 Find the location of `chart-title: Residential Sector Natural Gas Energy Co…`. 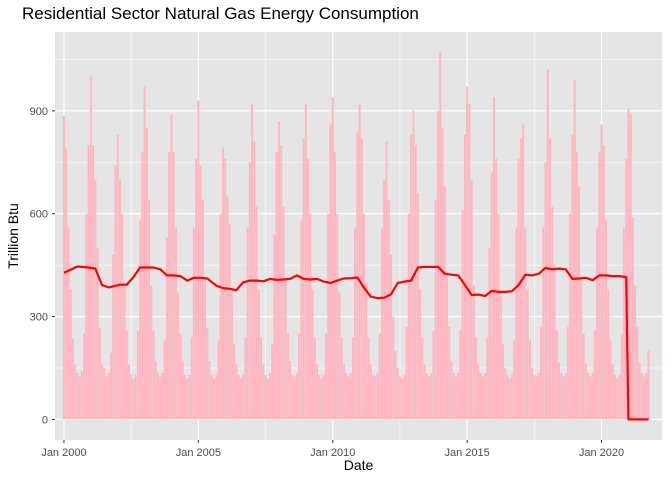

chart-title: Residential Sector Natural Gas Energy Co… is located at coordinates (220, 13).